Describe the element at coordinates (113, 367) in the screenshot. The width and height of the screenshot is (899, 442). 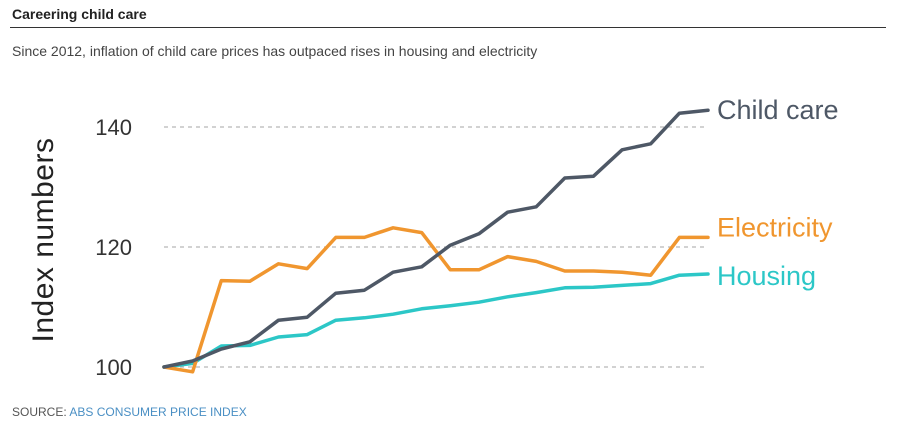
I see `y-tick-100: 100` at that location.